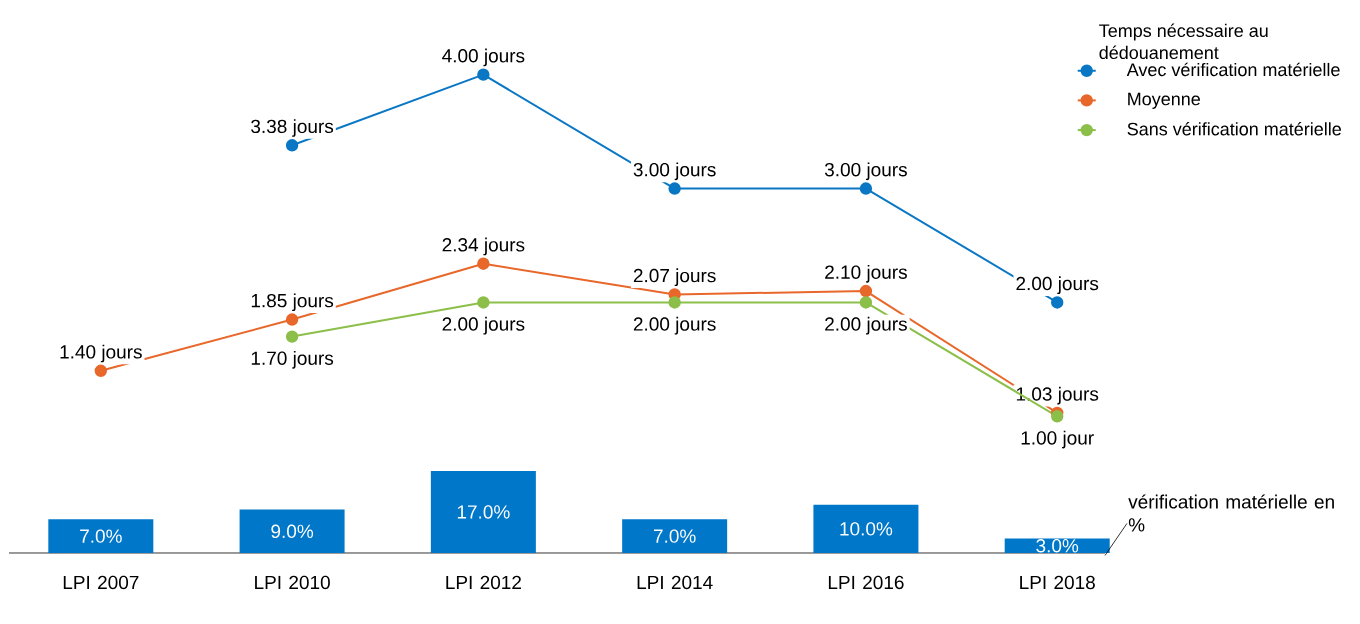 The image size is (1360, 624). Describe the element at coordinates (292, 302) in the screenshot. I see `data-label: 1.85 jours` at that location.